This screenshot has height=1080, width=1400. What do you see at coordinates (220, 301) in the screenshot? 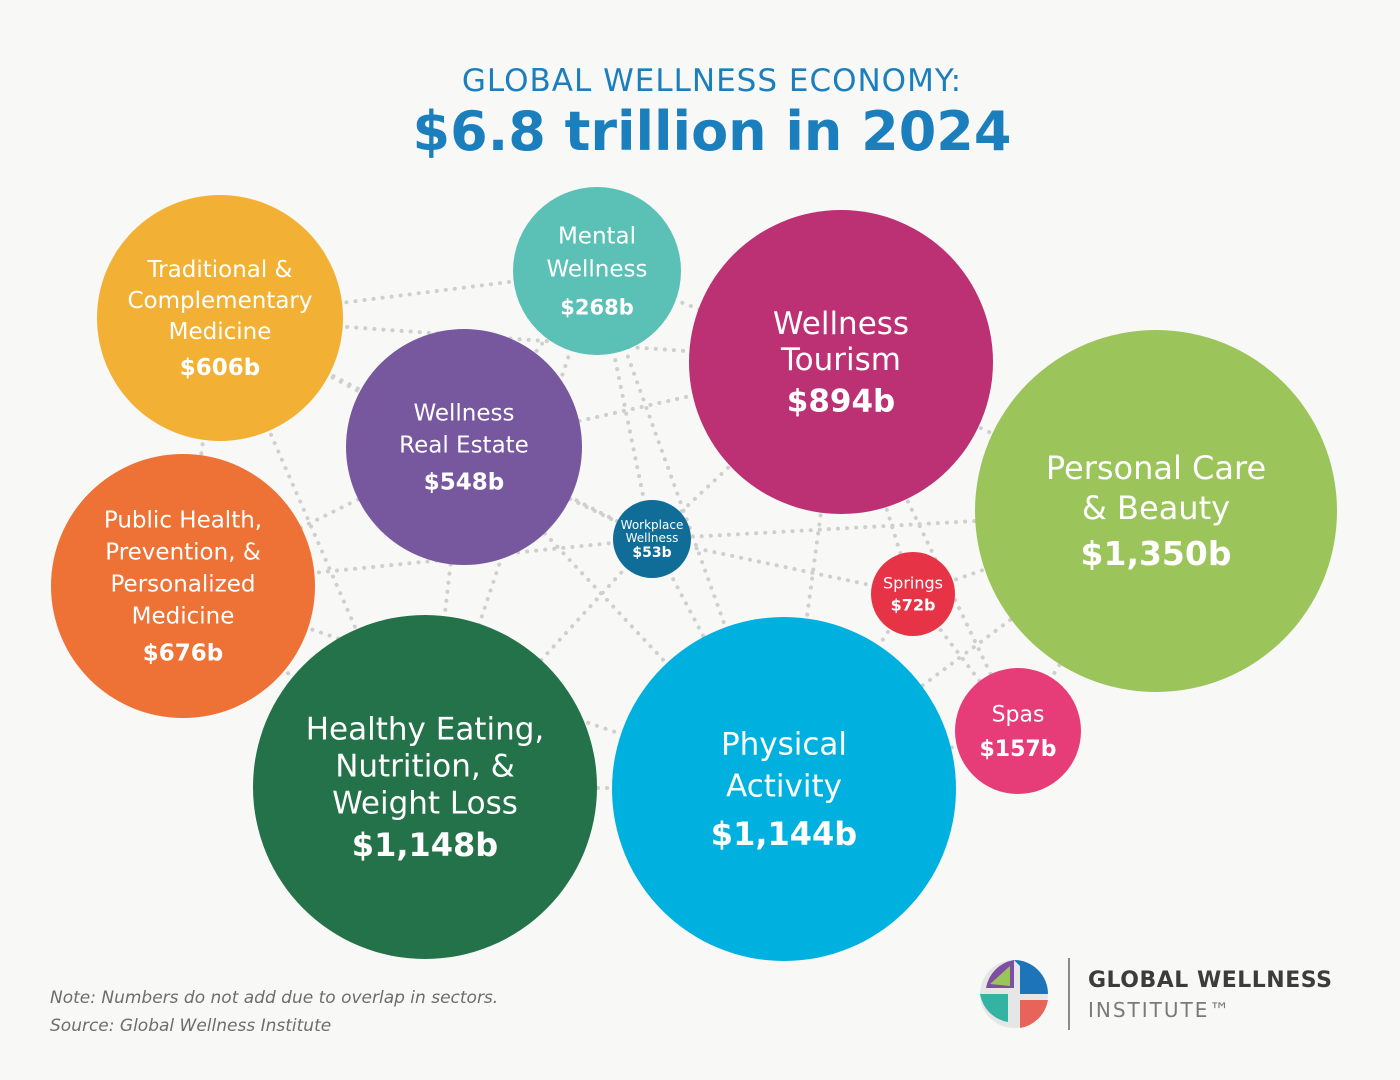
I see `bubble-label: Complementary` at bounding box center [220, 301].